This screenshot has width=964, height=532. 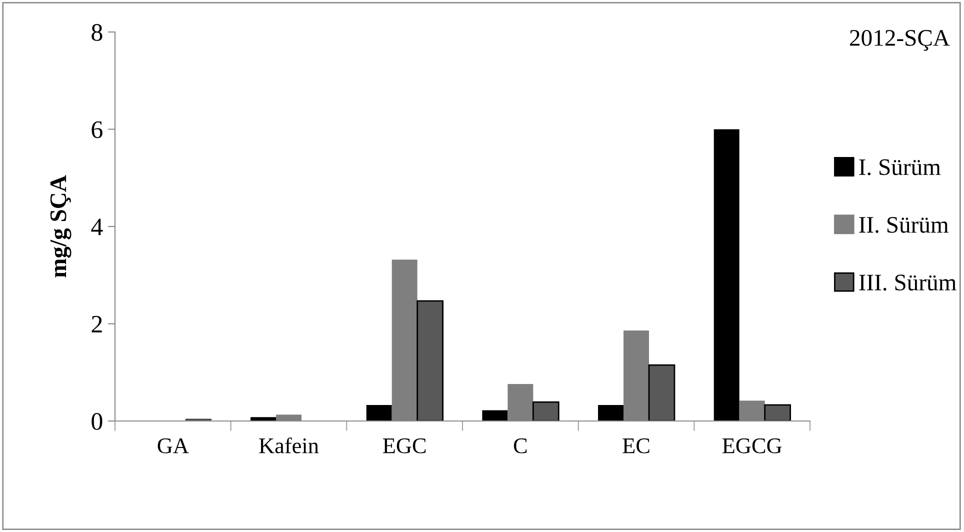 What do you see at coordinates (903, 224) in the screenshot?
I see `legend-label: II. Sürüm` at bounding box center [903, 224].